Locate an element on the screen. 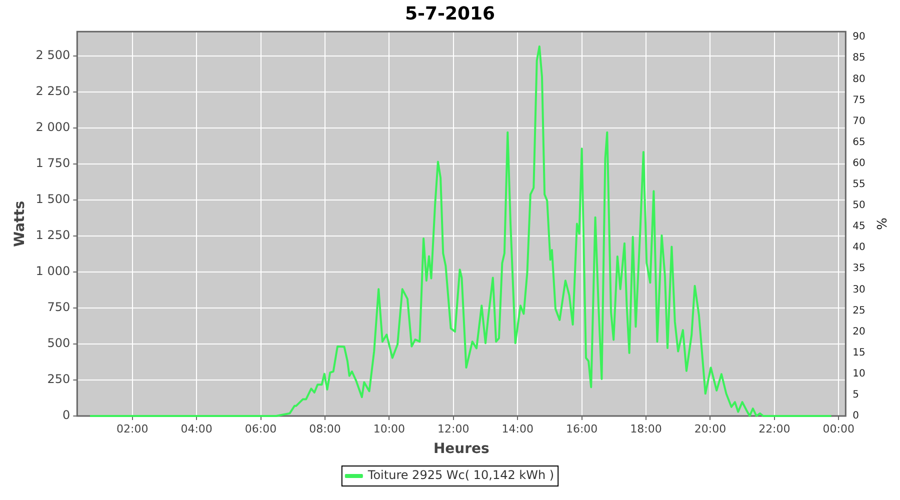  x-tick-label: 22:00 is located at coordinates (774, 429).